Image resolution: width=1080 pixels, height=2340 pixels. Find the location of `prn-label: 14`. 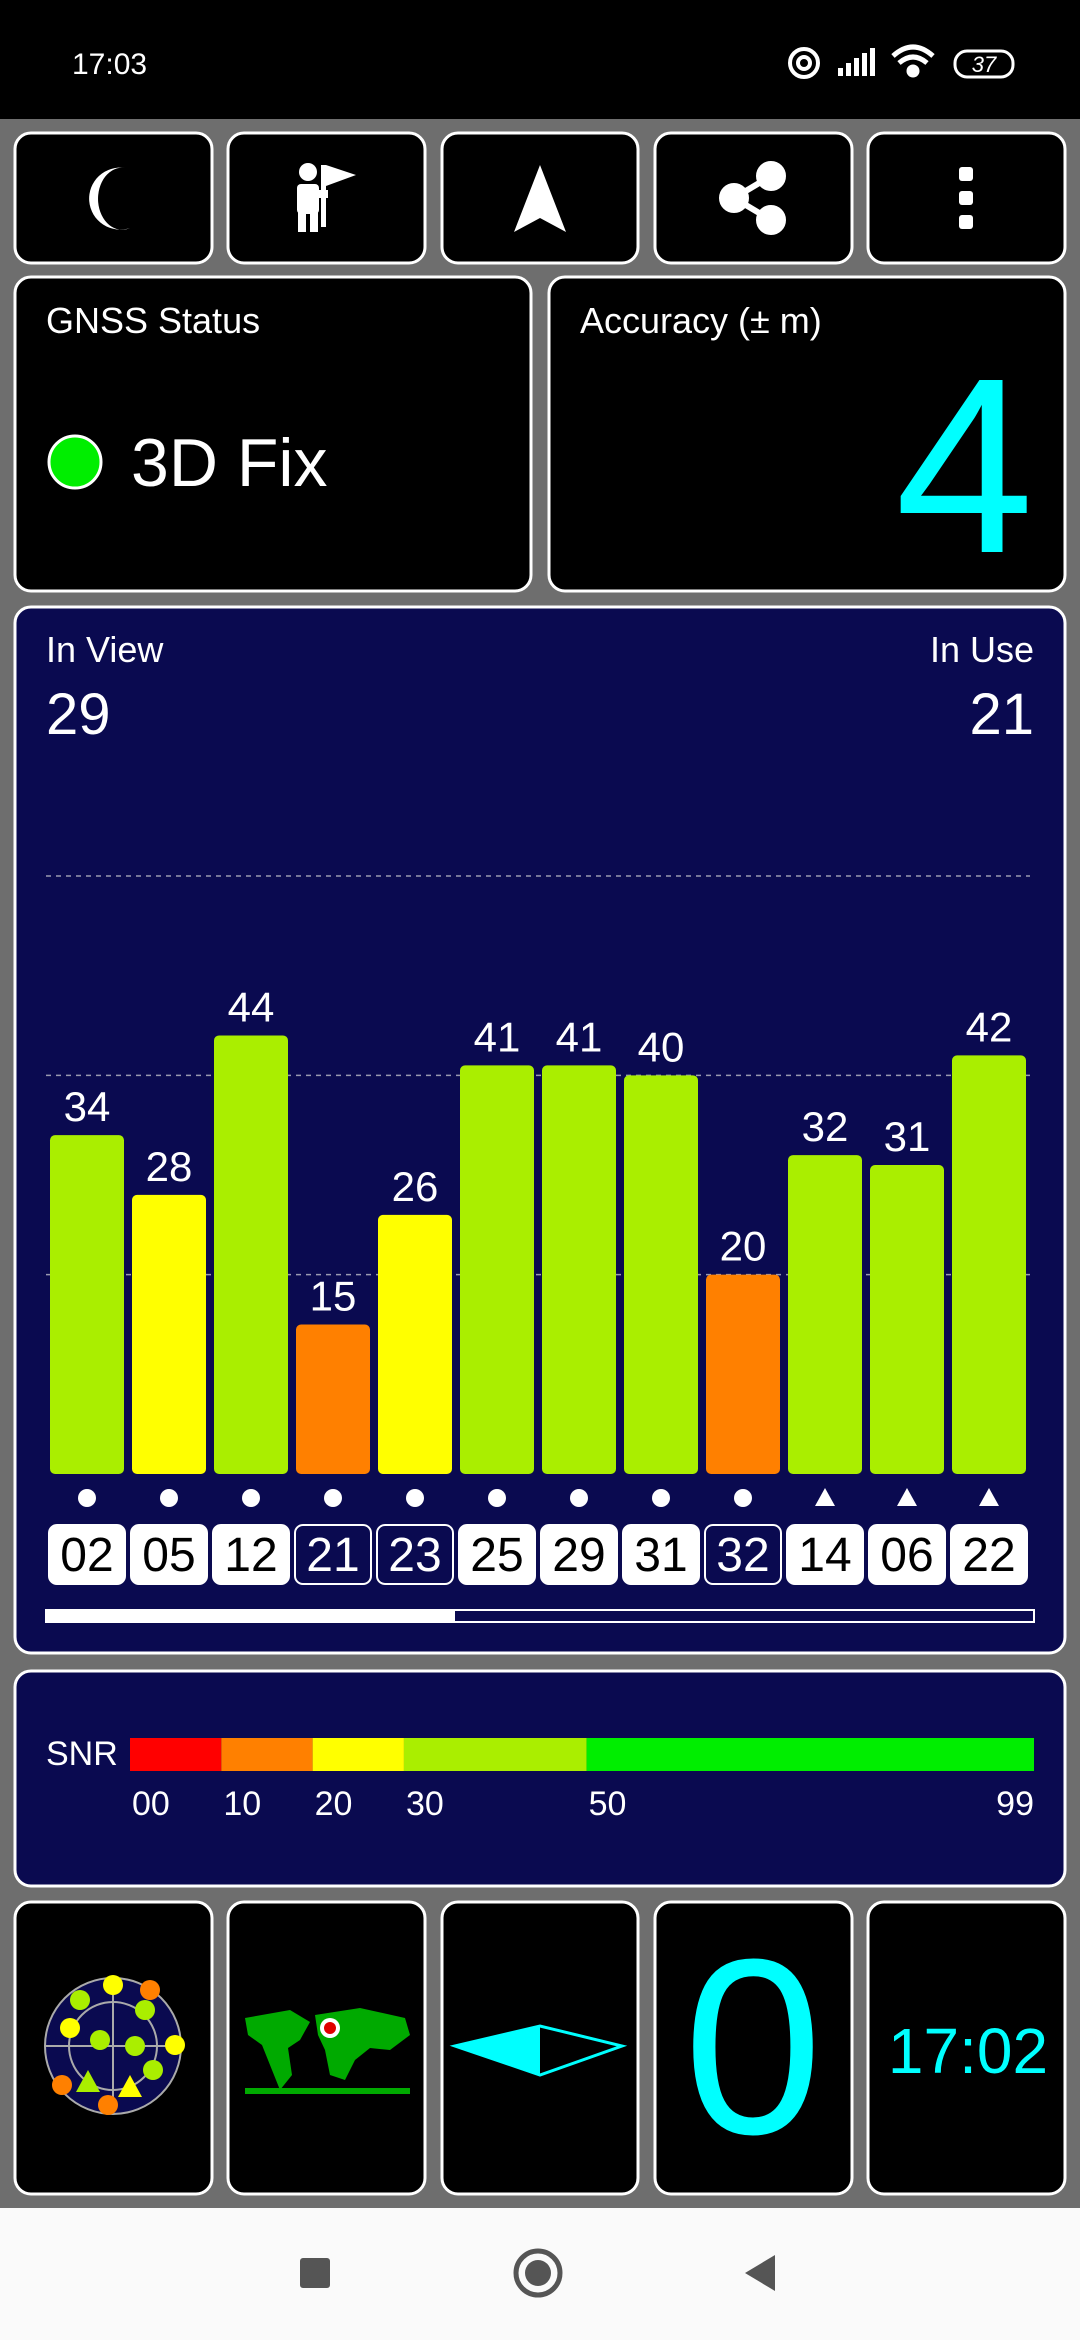

prn-label: 14 is located at coordinates (824, 1555).